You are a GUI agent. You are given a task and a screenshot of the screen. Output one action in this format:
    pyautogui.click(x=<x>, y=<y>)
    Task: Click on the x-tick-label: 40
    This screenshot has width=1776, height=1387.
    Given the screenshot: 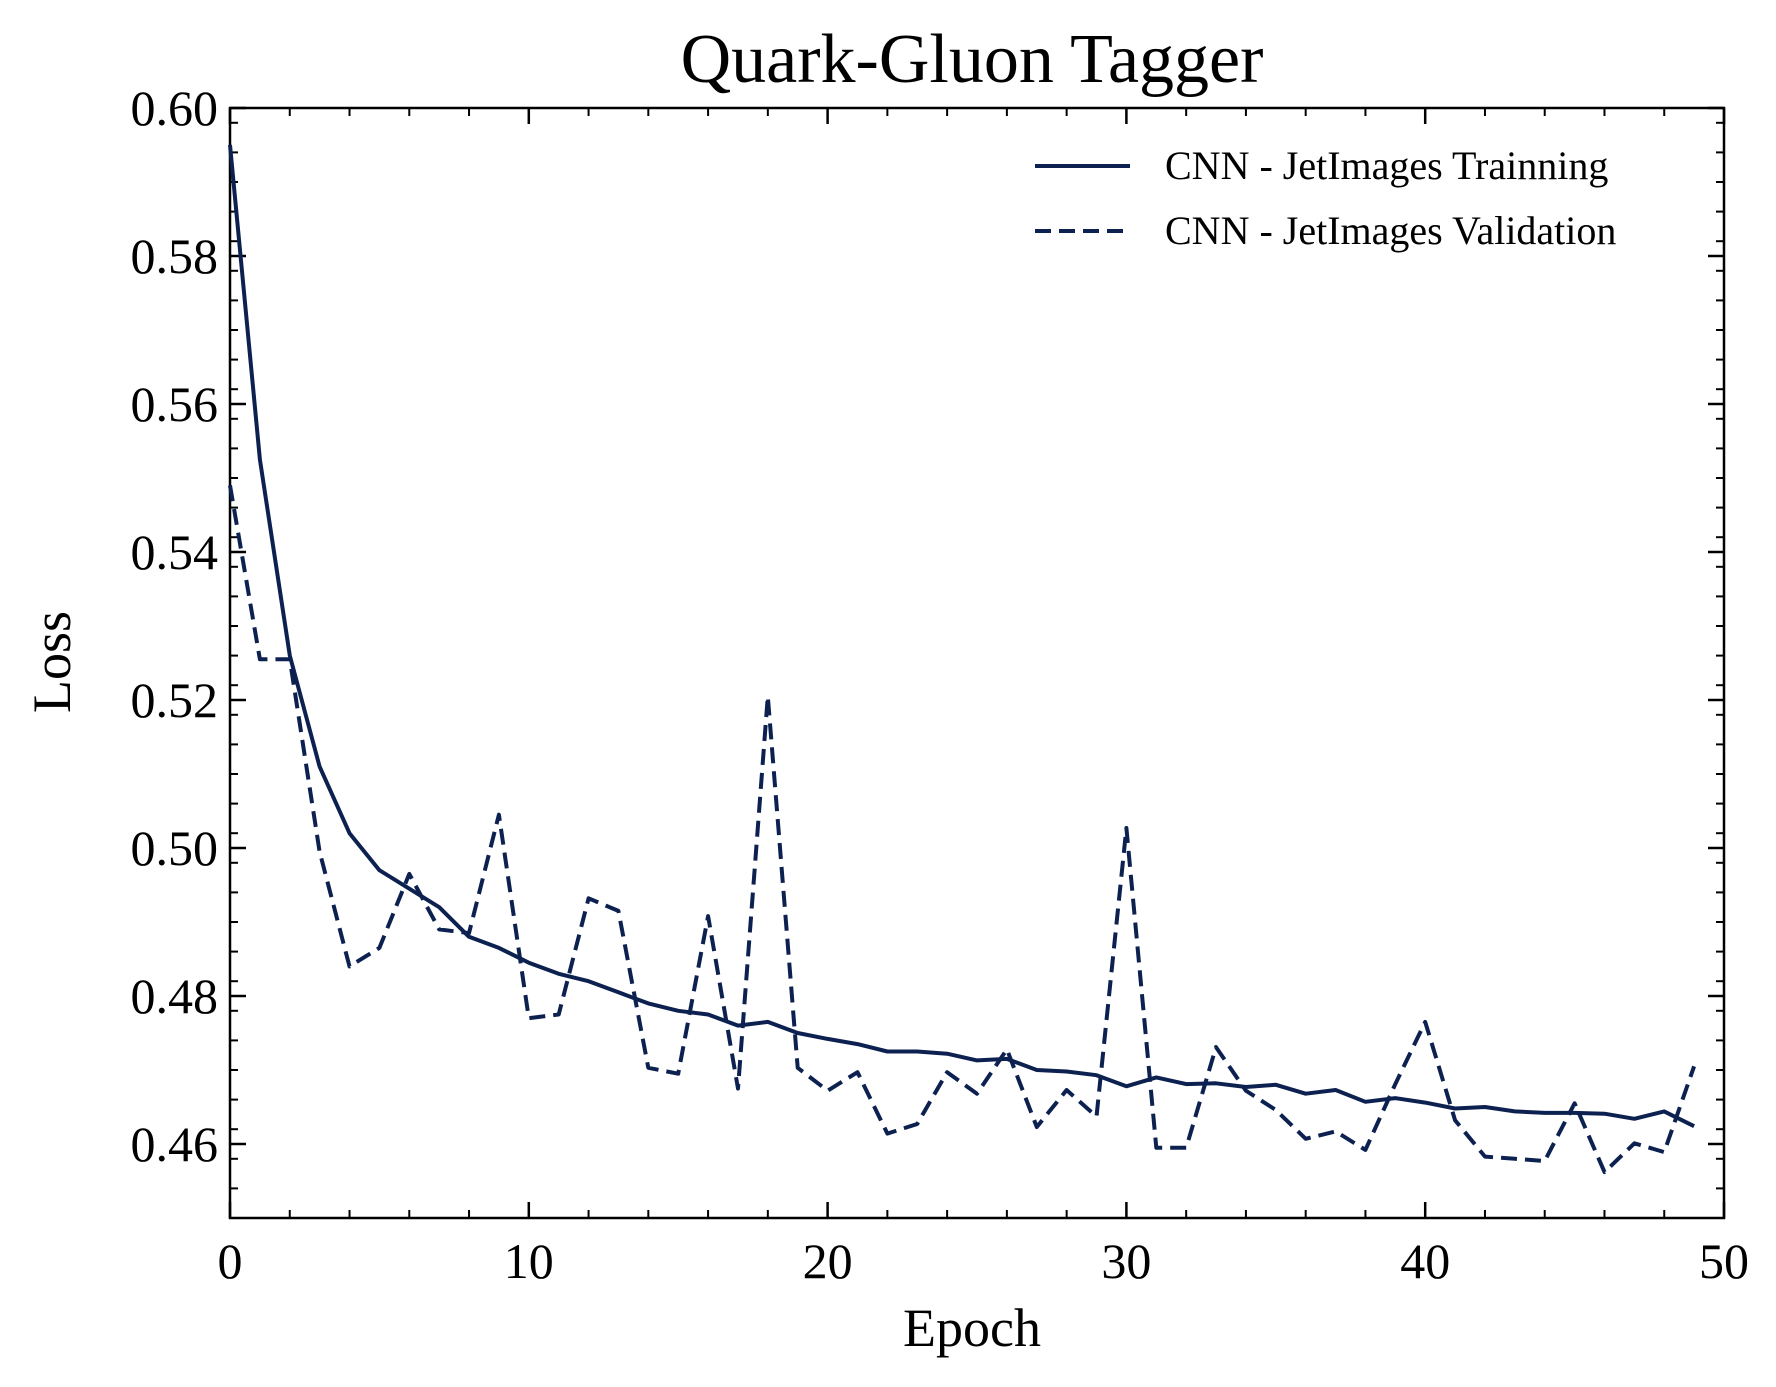 What is the action you would take?
    pyautogui.click(x=1425, y=1261)
    